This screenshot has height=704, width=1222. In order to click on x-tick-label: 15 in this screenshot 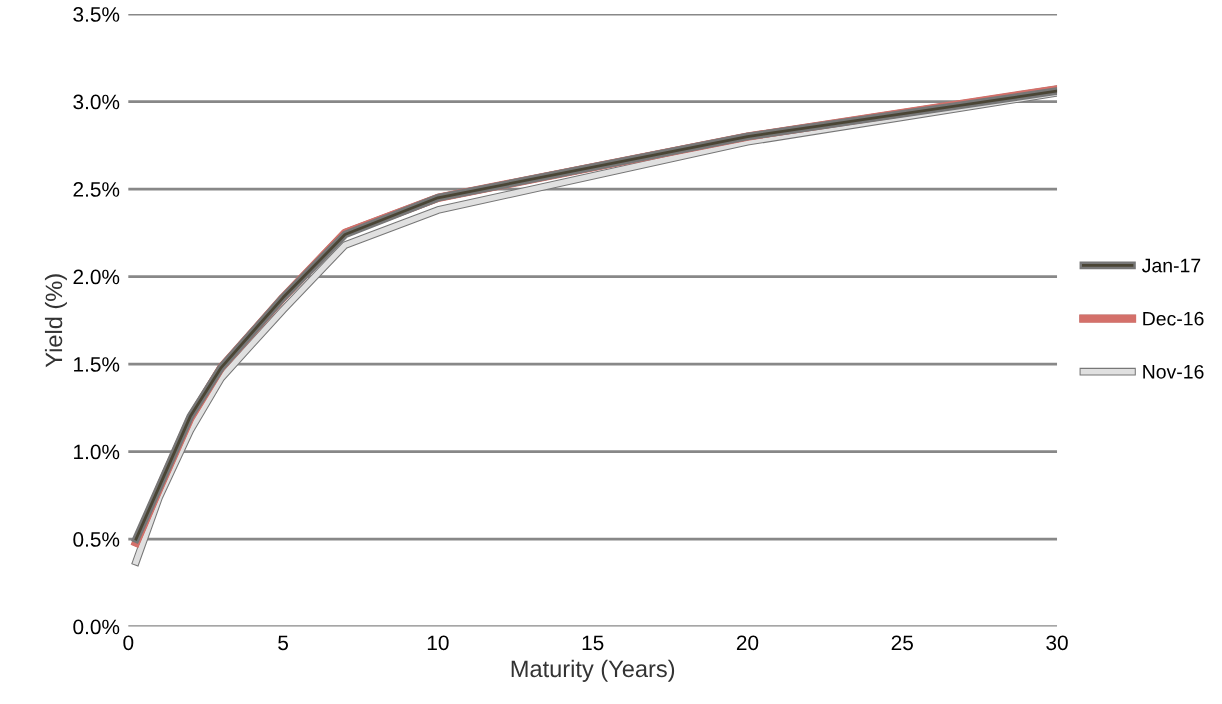, I will do `click(593, 643)`.